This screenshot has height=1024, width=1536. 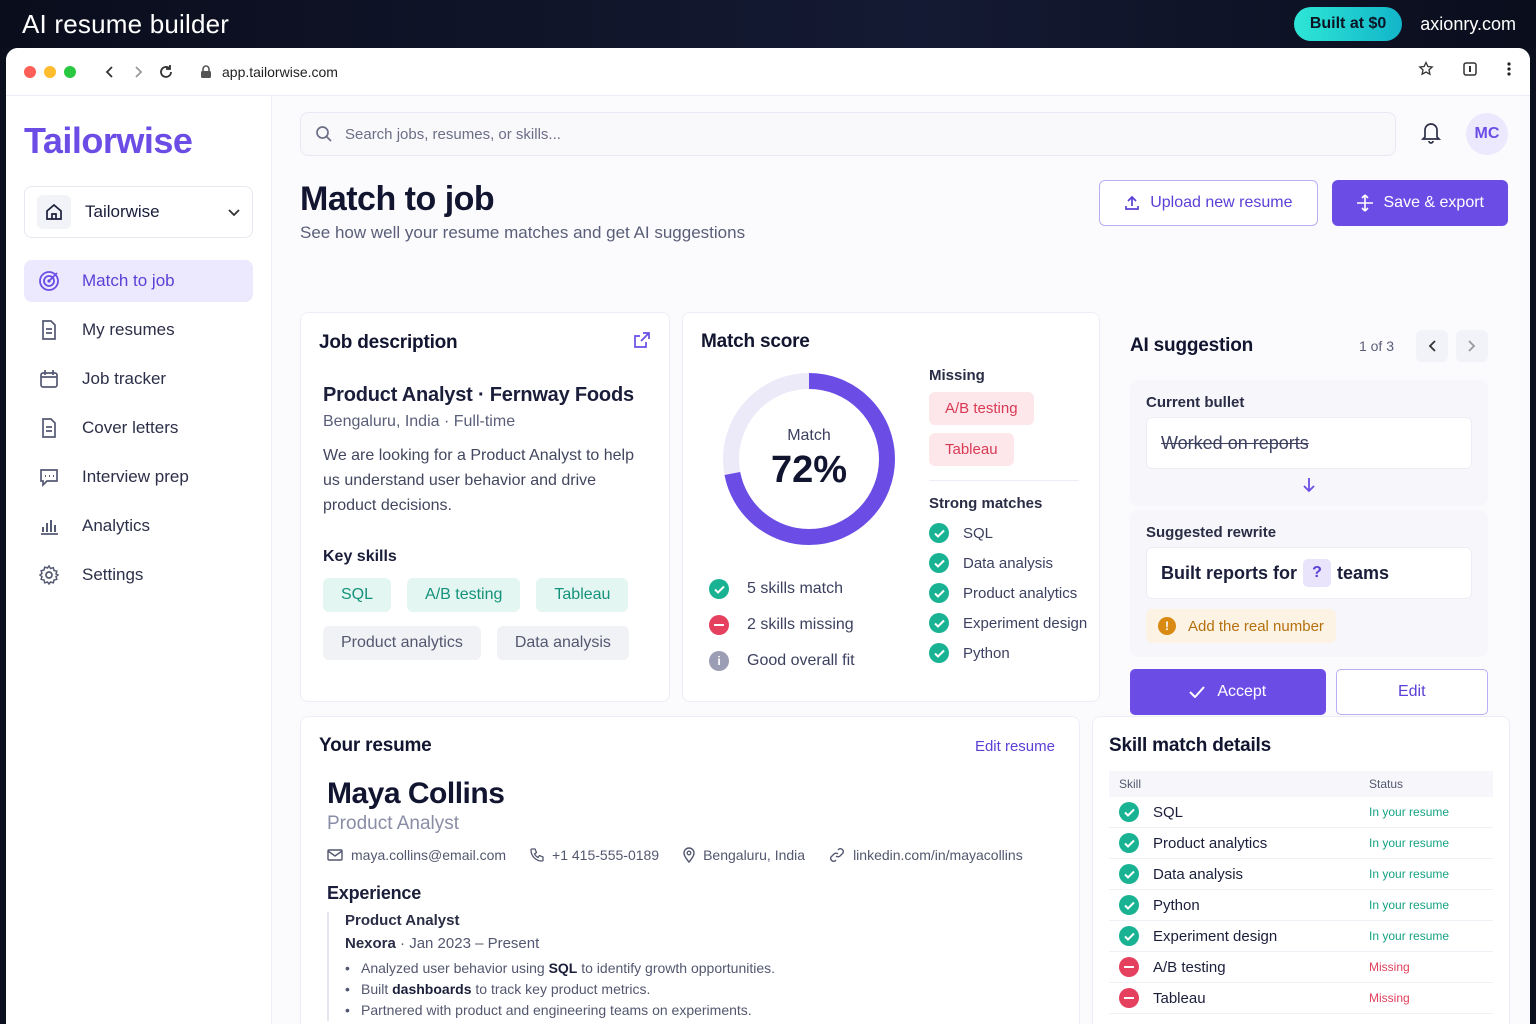 What do you see at coordinates (1210, 843) in the screenshot?
I see `skill-name: Product analytics` at bounding box center [1210, 843].